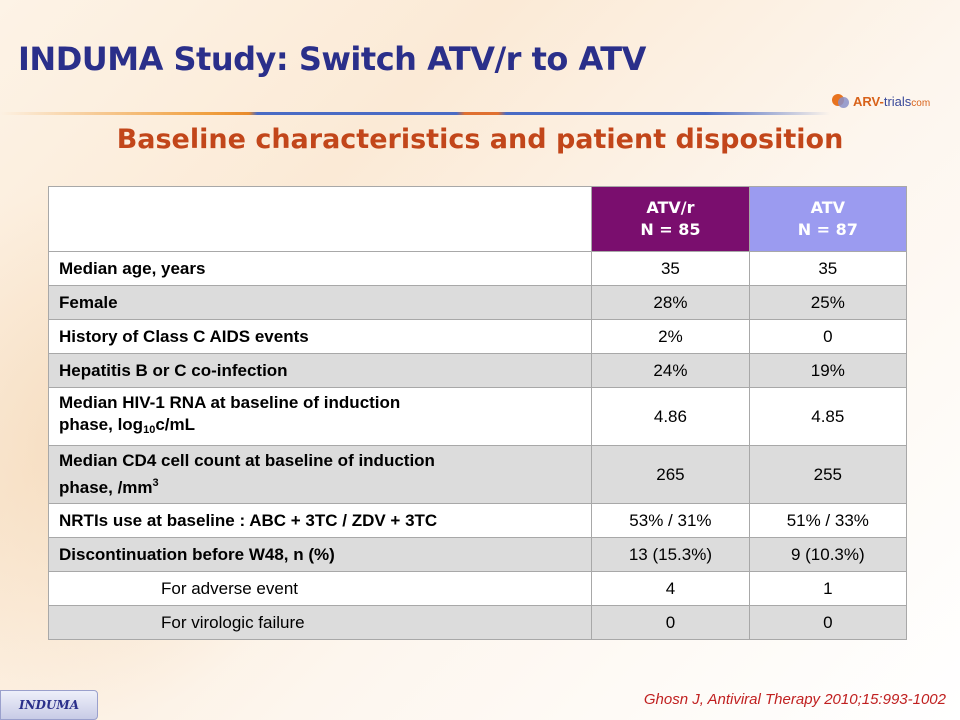  What do you see at coordinates (415, 113) in the screenshot?
I see `title-divider` at bounding box center [415, 113].